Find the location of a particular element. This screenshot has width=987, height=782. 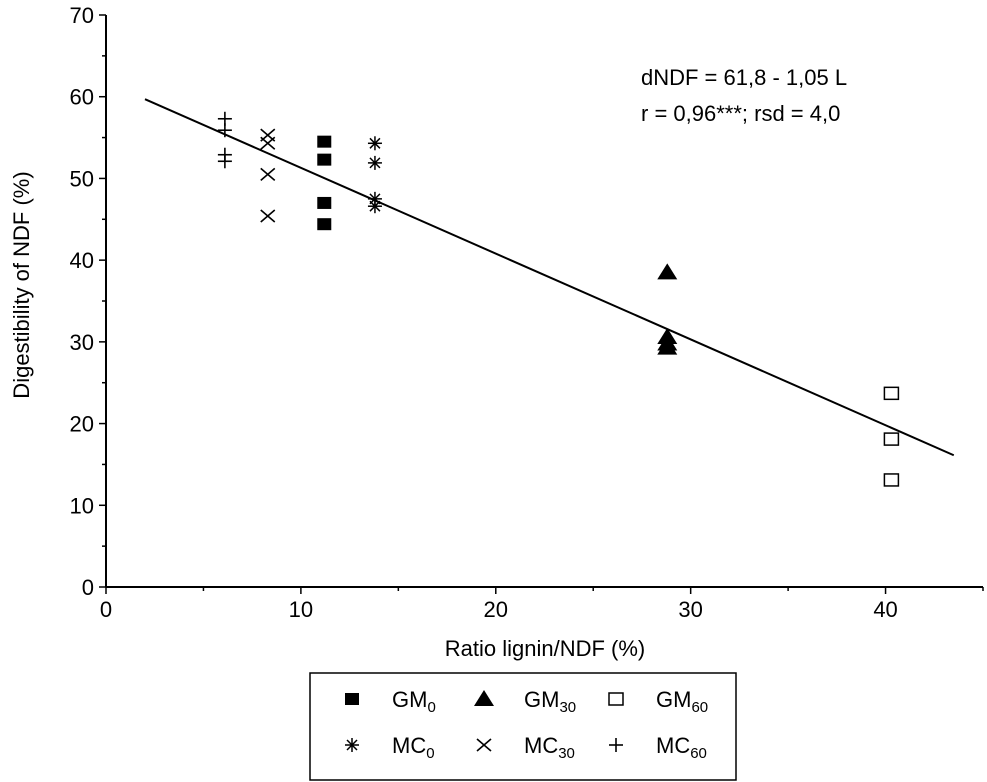

legend-entry-label: GM30 is located at coordinates (550, 701).